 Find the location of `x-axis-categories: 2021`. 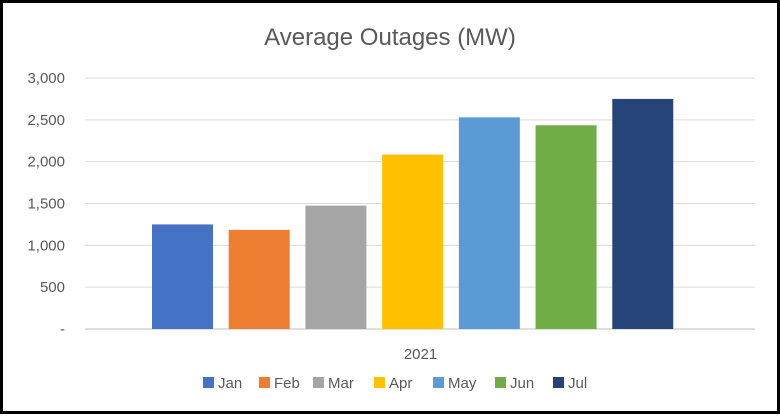

x-axis-categories: 2021 is located at coordinates (420, 354).